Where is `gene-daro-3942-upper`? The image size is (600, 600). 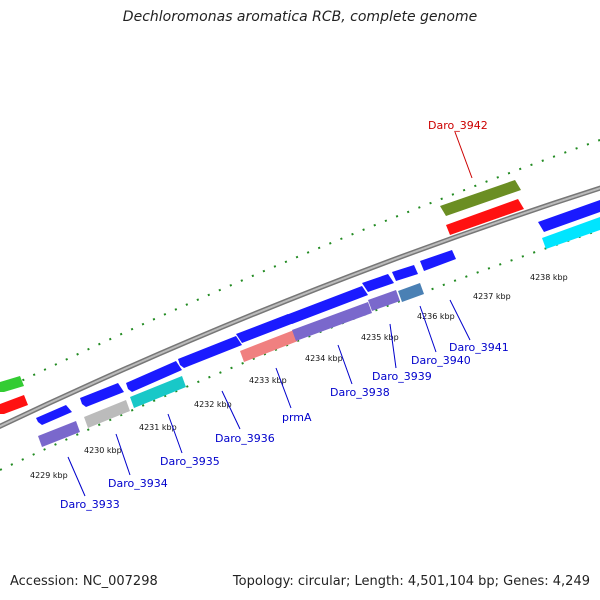 gene-daro-3942-upper is located at coordinates (480, 198).